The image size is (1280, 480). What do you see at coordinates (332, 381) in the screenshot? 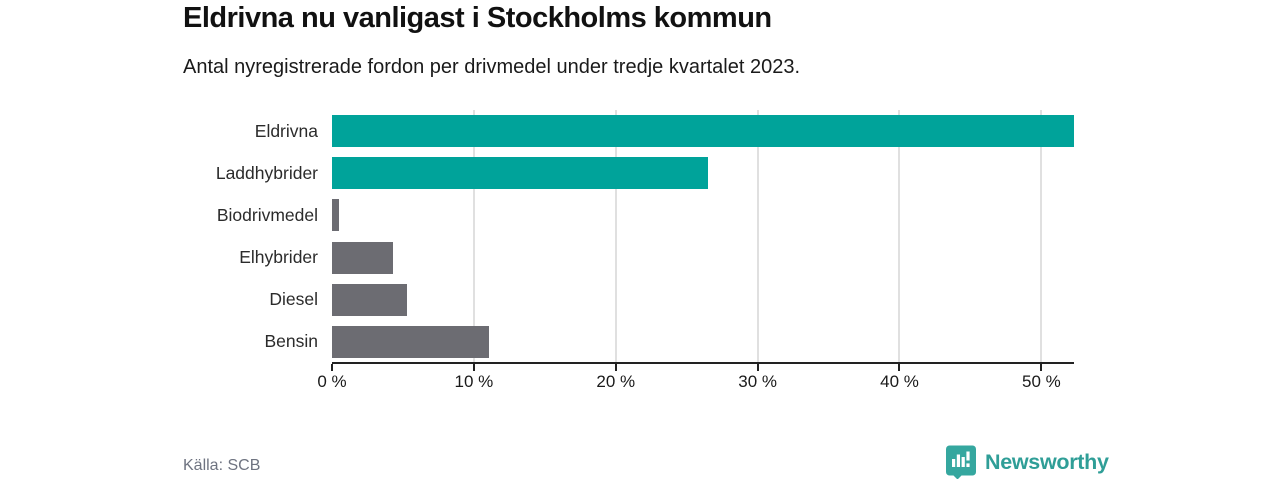
I see `x-tick-label-0: 0 %` at bounding box center [332, 381].